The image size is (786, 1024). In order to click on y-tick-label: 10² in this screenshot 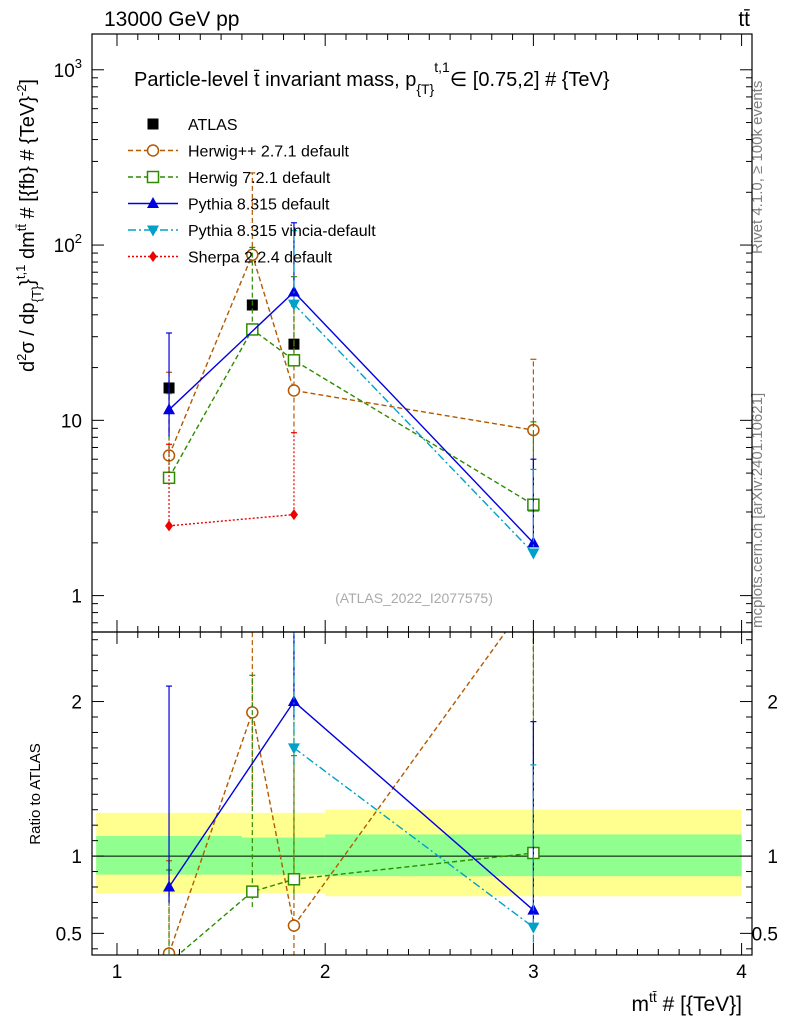, I will do `click(68, 244)`.